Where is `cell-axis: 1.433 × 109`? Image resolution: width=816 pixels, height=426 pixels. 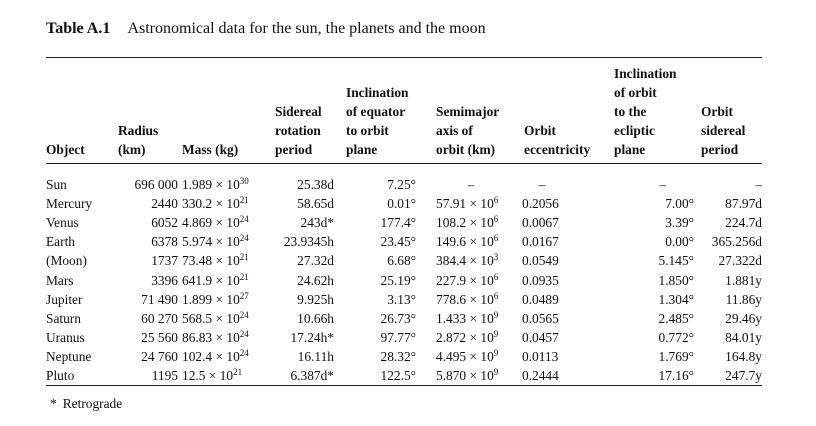 cell-axis: 1.433 × 109 is located at coordinates (481, 318).